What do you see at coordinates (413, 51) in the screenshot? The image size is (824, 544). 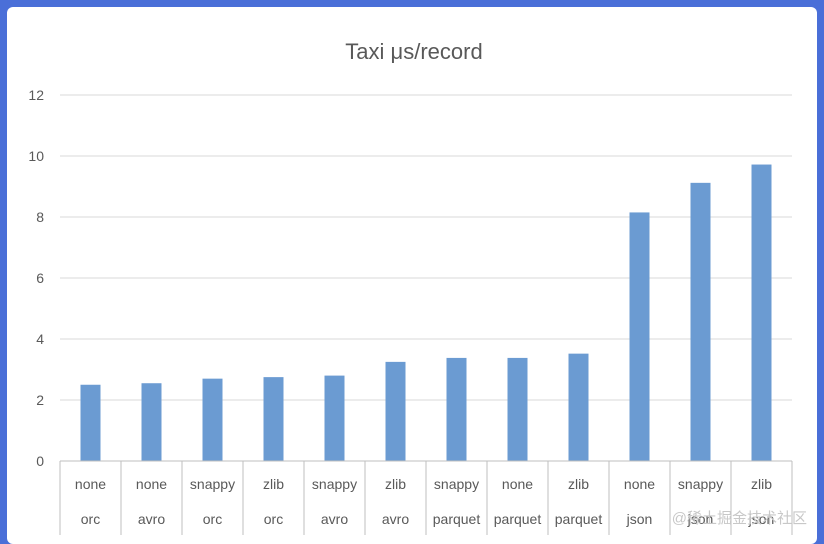 I see `chart-title: Taxi μs/record` at bounding box center [413, 51].